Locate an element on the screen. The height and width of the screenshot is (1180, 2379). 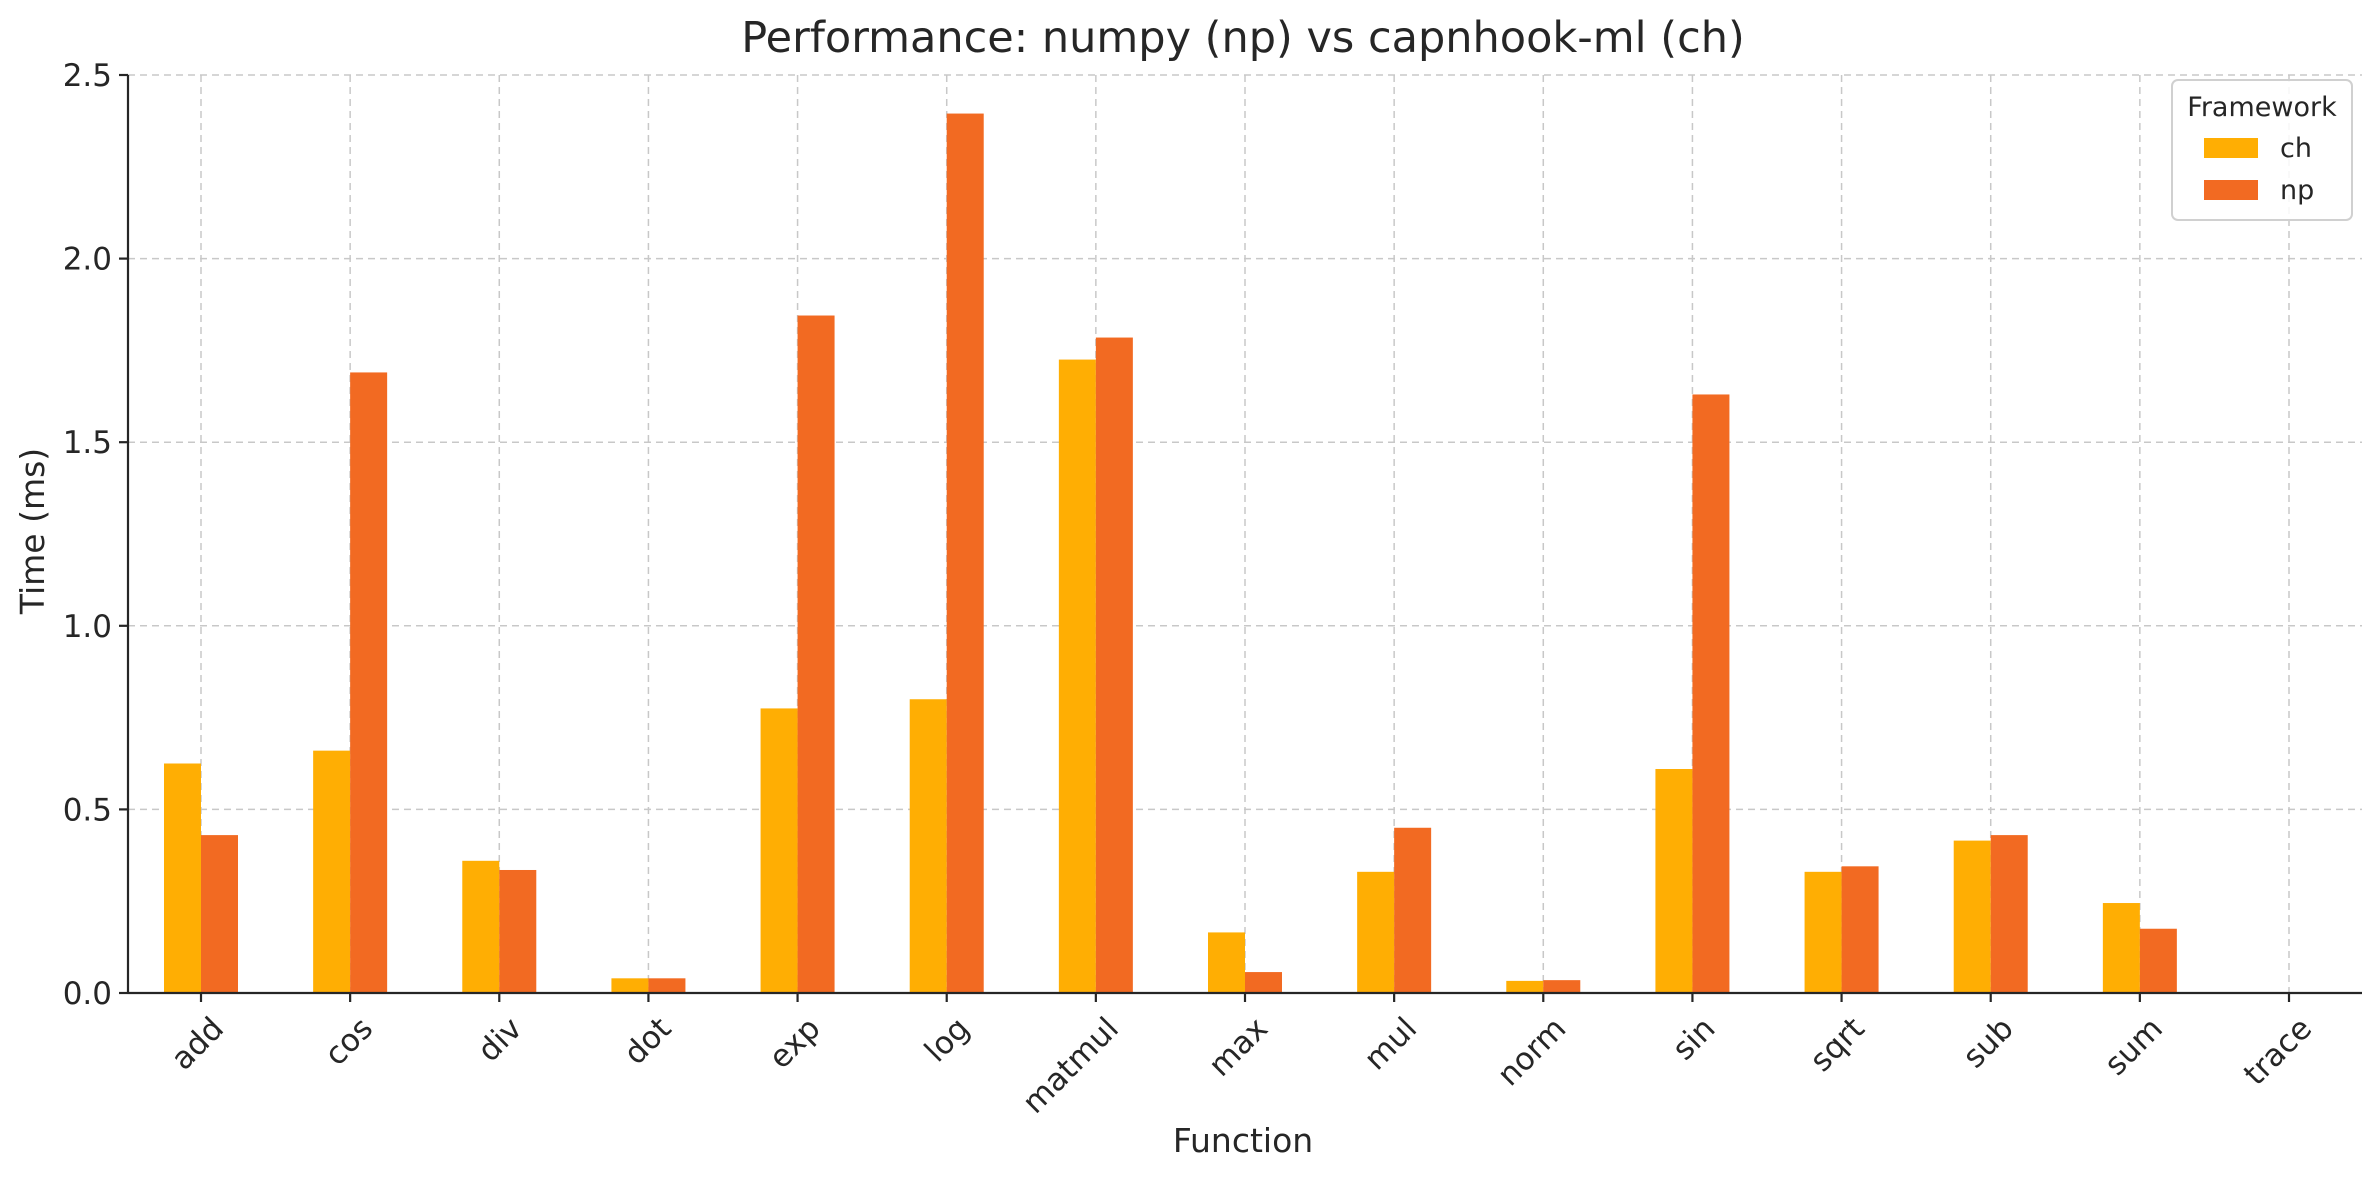
y-tick-label: 2.0 is located at coordinates (87, 260).